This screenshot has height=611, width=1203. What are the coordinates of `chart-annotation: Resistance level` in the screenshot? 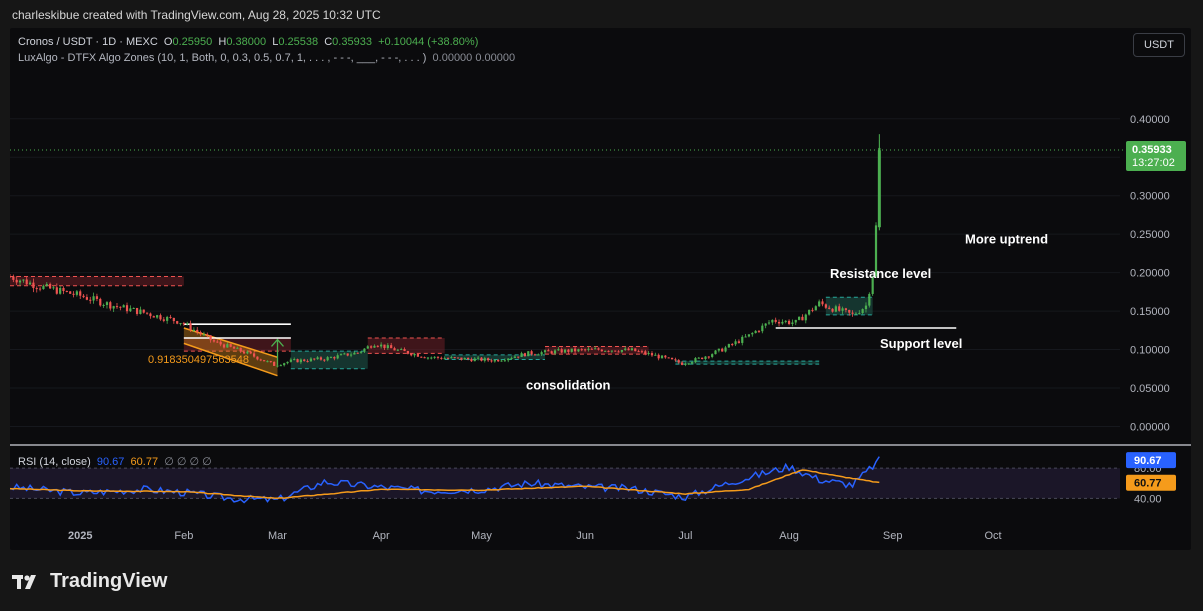 It's located at (880, 273).